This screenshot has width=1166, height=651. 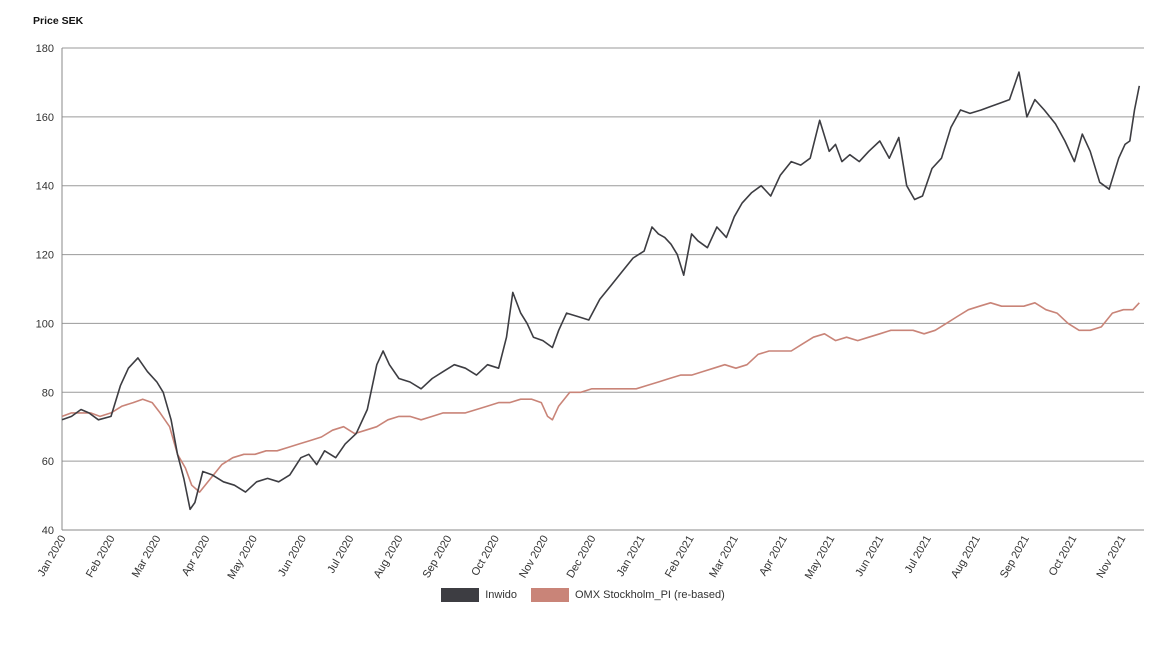 What do you see at coordinates (340, 555) in the screenshot?
I see `x-tick-label: Jul 2020` at bounding box center [340, 555].